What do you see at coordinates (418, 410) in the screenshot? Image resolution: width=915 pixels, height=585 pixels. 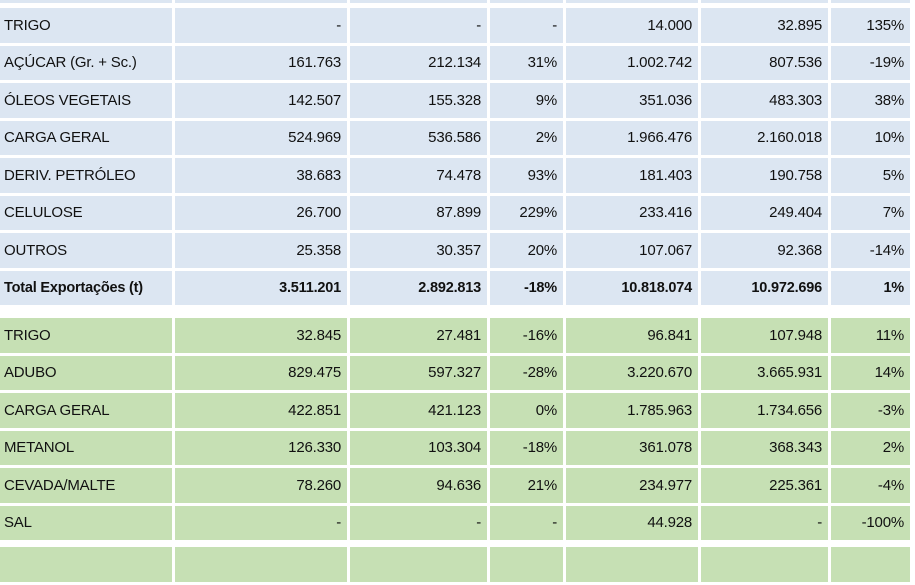 I see `cell-c2: 421.123` at bounding box center [418, 410].